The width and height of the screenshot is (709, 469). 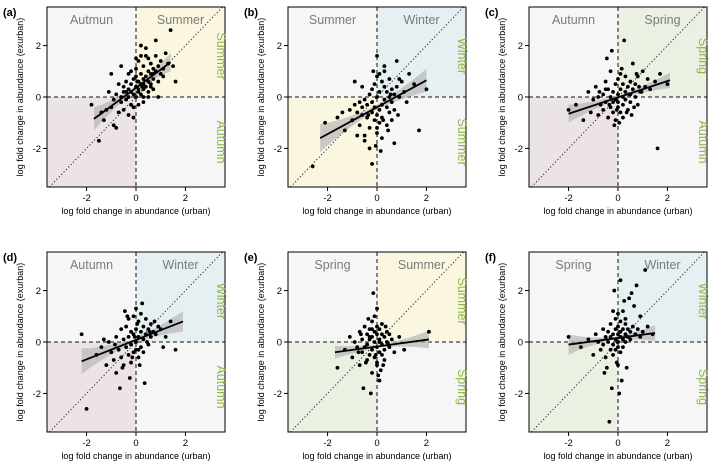 What do you see at coordinates (251, 258) in the screenshot?
I see `panel-label: (e)` at bounding box center [251, 258].